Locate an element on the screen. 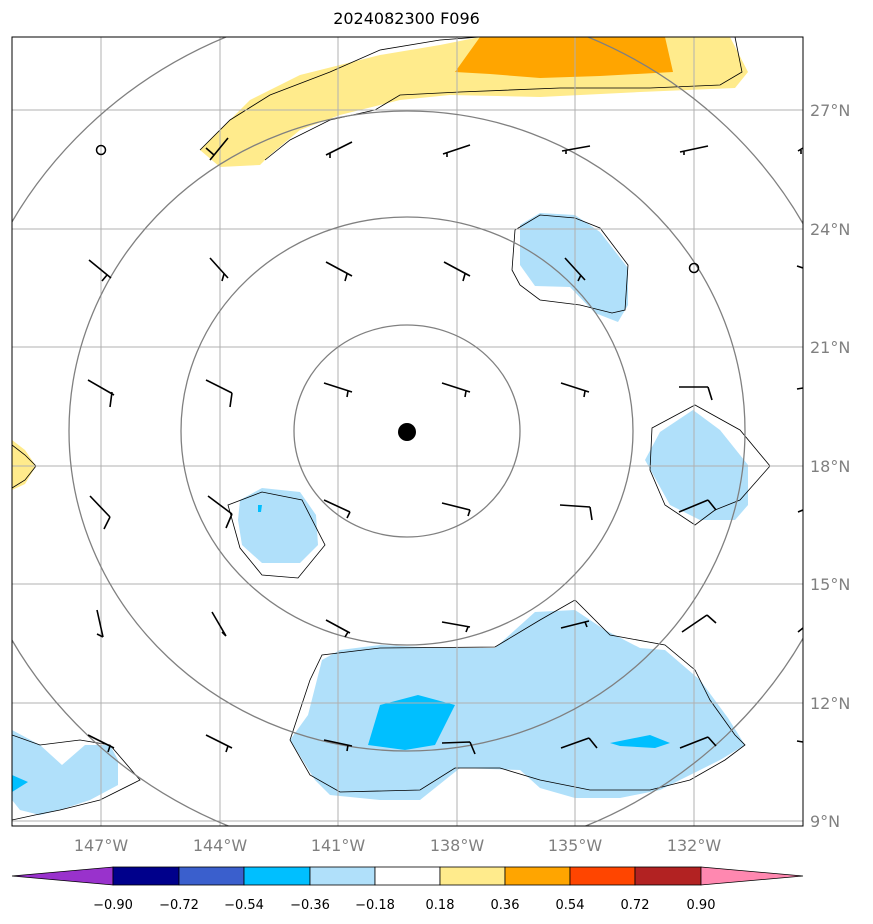 Image resolution: width=873 pixels, height=924 pixels. contour-southwest is located at coordinates (76, 777).